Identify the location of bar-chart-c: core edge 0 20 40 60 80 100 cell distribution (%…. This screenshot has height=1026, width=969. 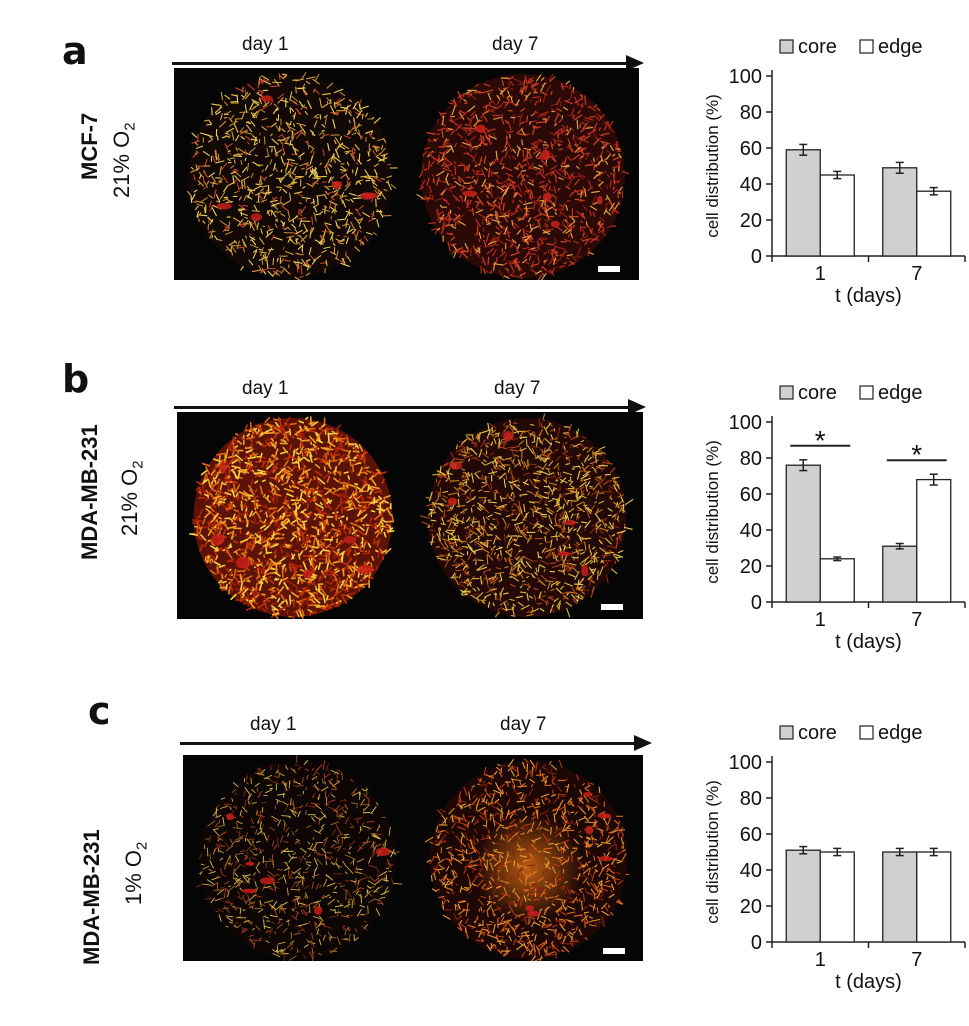
(814, 866).